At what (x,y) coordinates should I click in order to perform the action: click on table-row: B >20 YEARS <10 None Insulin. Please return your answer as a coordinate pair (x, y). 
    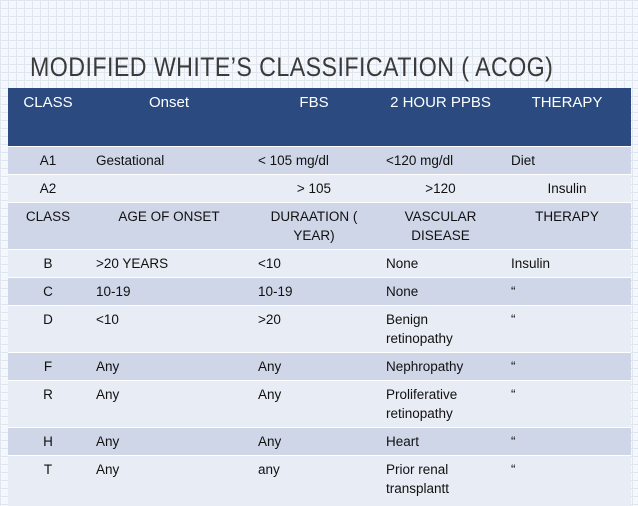
    Looking at the image, I should click on (319, 263).